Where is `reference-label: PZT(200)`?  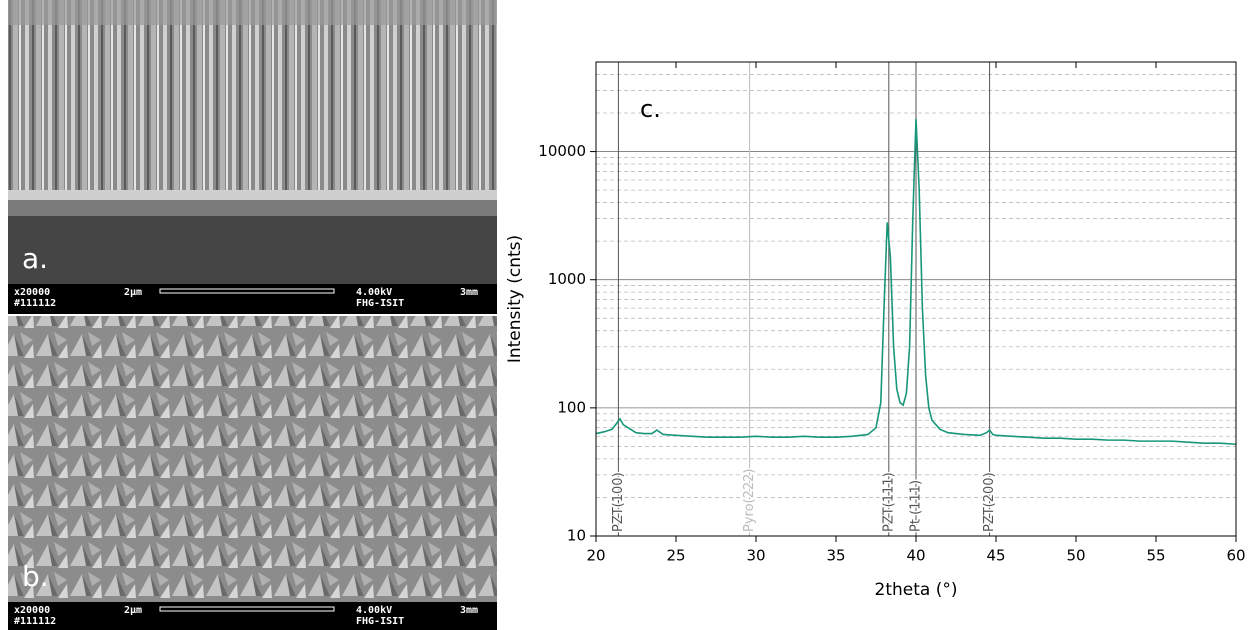 reference-label: PZT(200) is located at coordinates (989, 502).